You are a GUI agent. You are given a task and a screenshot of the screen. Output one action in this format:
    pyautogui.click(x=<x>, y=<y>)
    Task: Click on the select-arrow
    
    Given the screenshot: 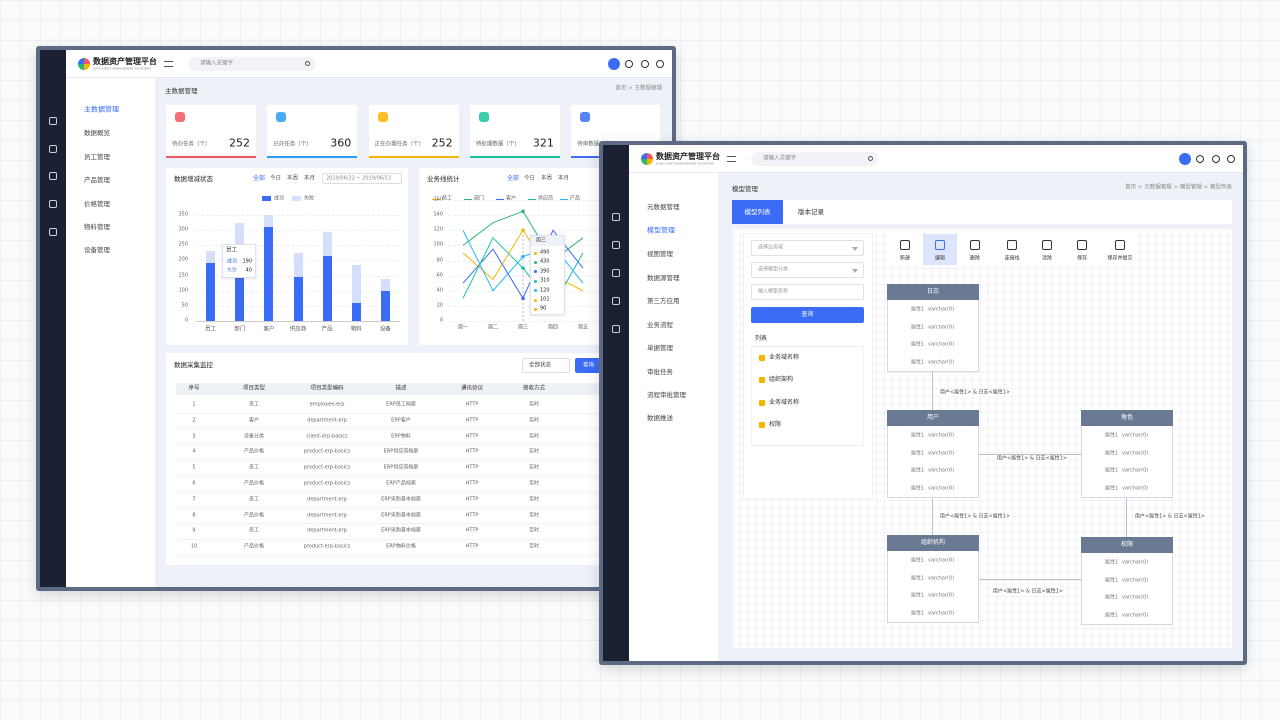 What is the action you would take?
    pyautogui.click(x=855, y=270)
    